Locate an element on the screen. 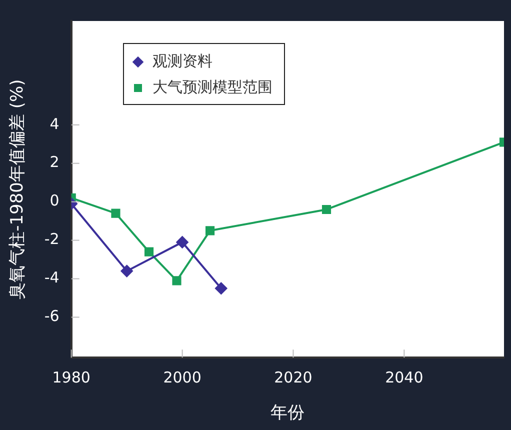  x-tick-label: 1980 is located at coordinates (71, 377).